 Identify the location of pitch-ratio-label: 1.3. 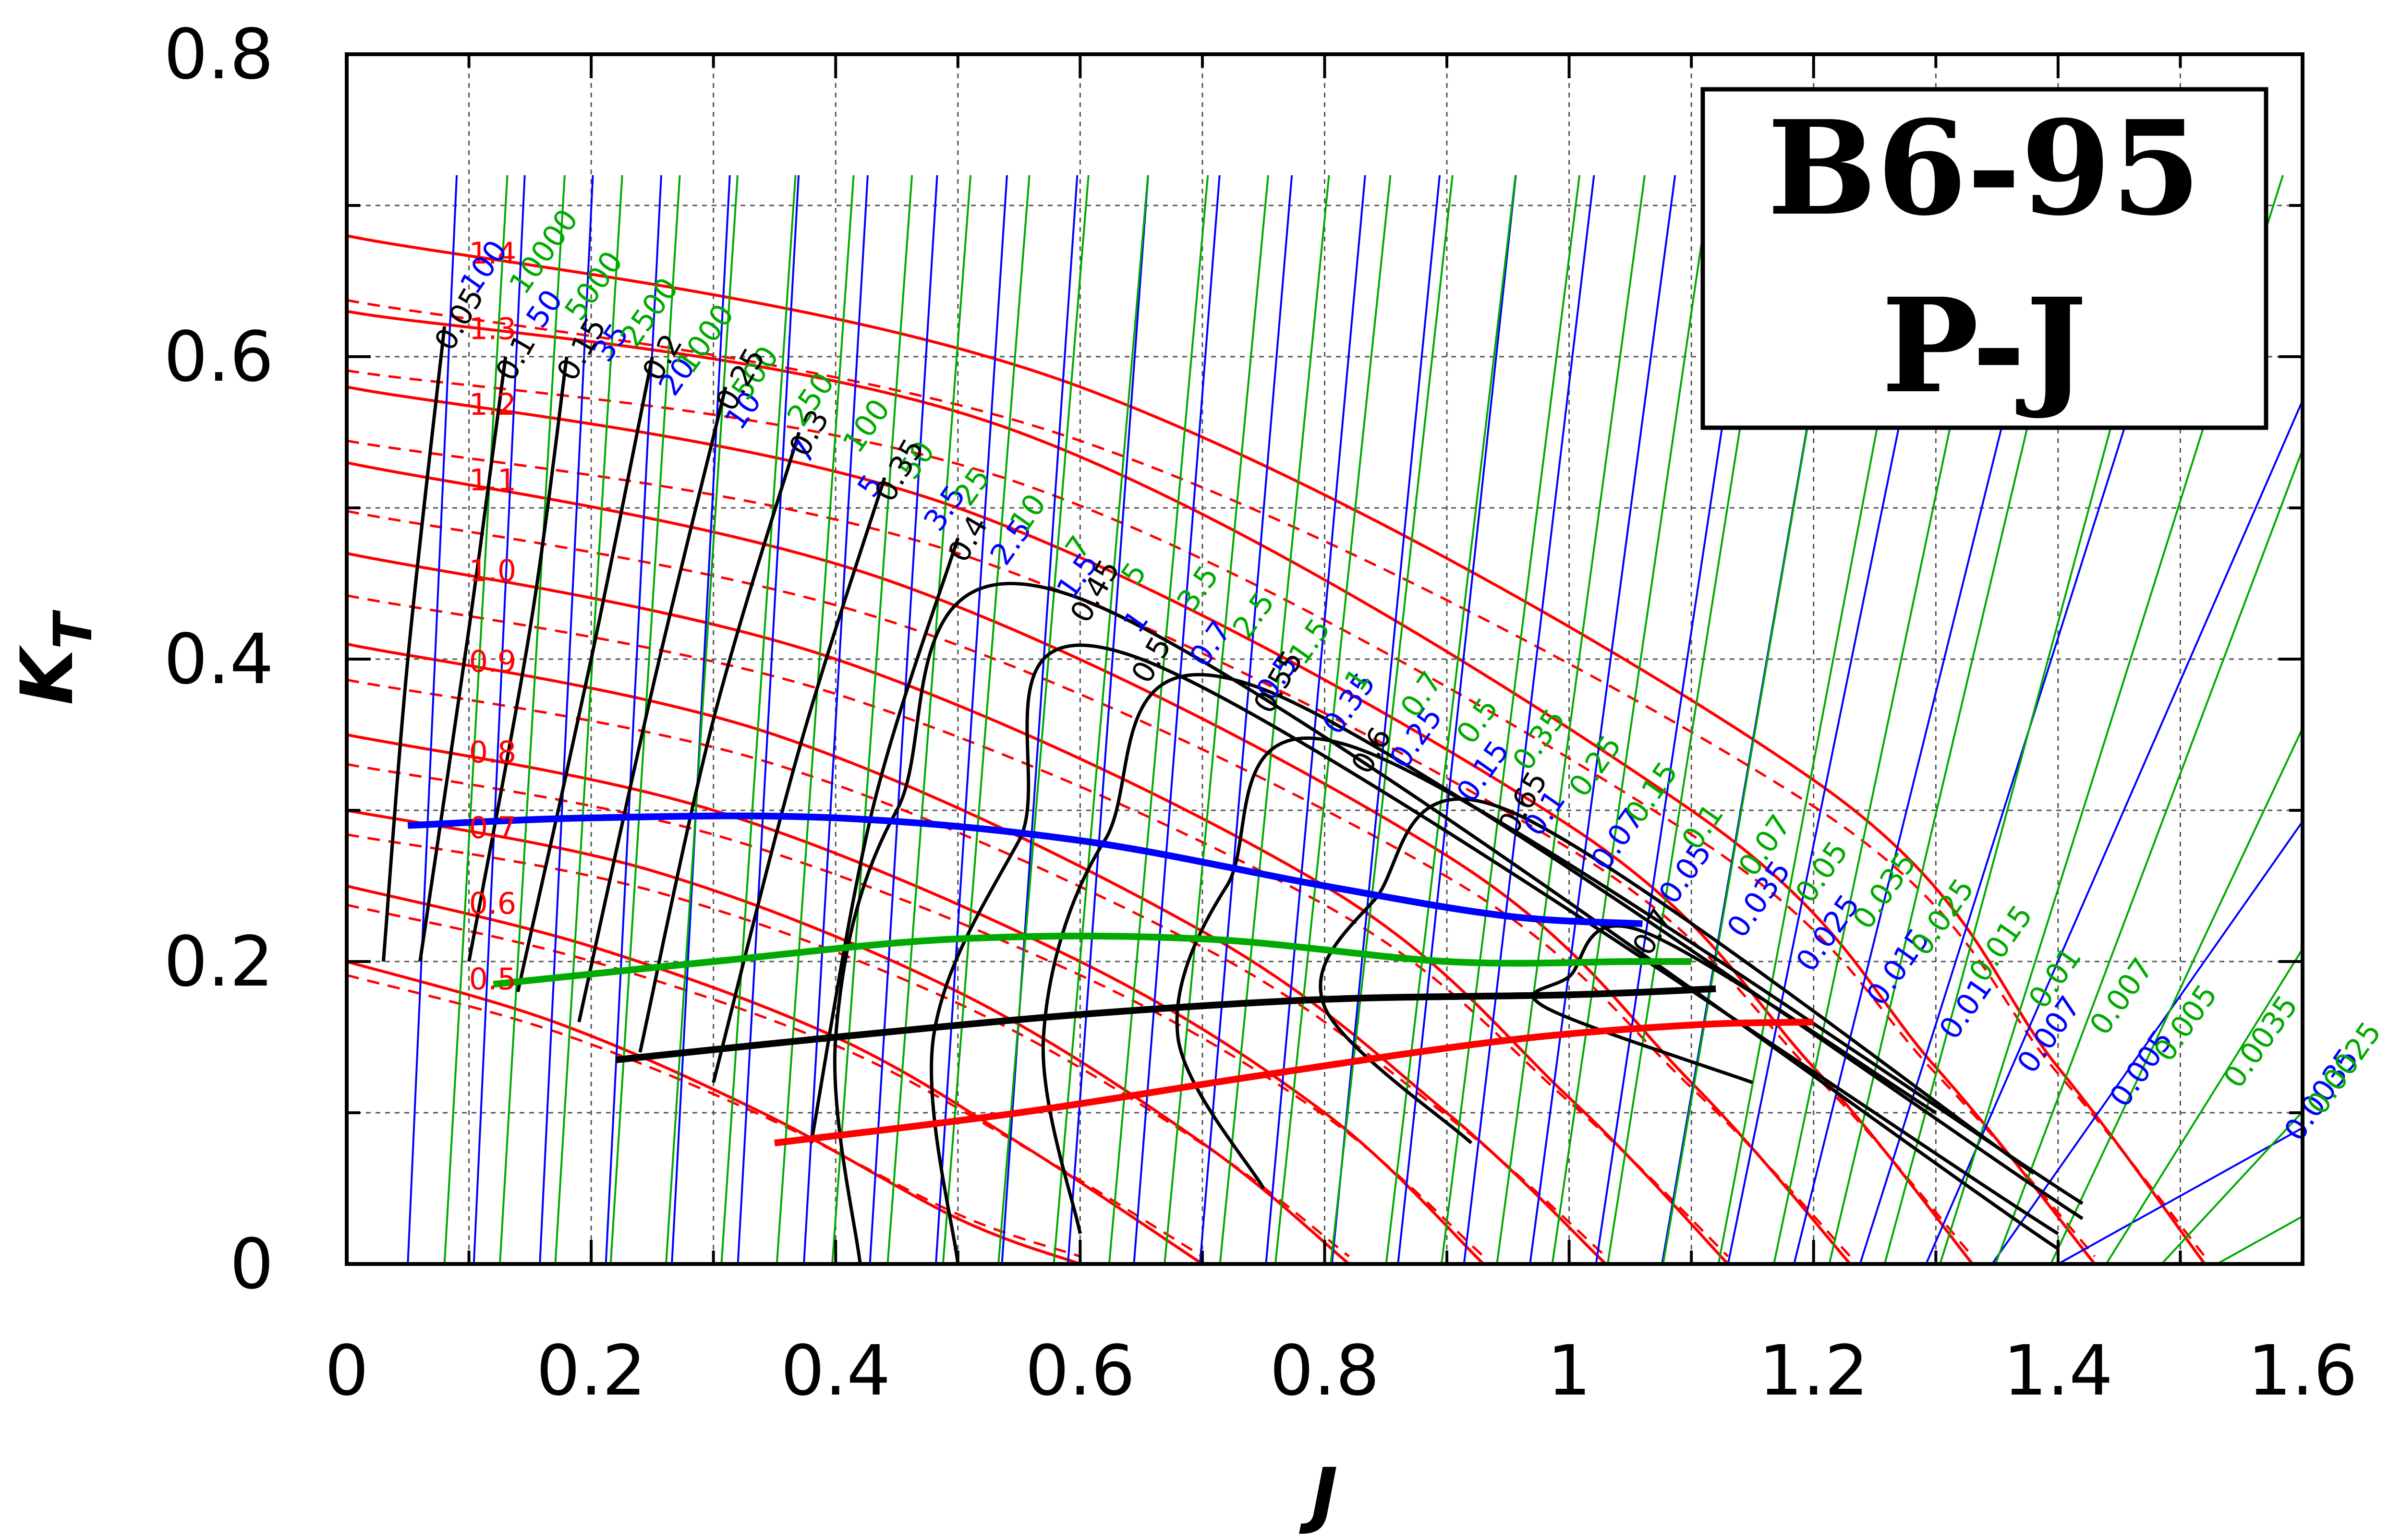
(493, 329).